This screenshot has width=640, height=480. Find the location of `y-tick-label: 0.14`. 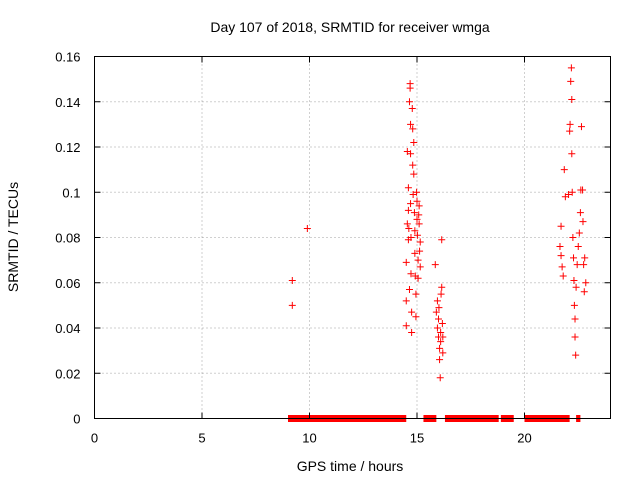

y-tick-label: 0.14 is located at coordinates (67, 102).